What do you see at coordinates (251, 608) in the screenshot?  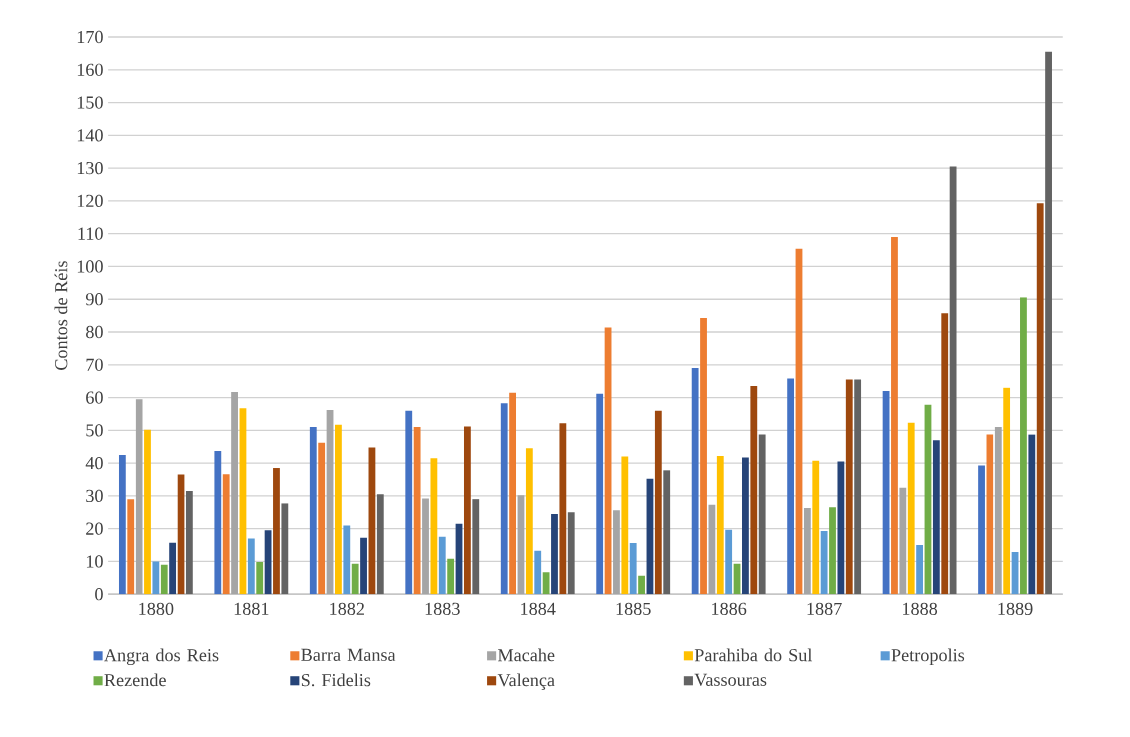 I see `x-tick-label: 1881` at bounding box center [251, 608].